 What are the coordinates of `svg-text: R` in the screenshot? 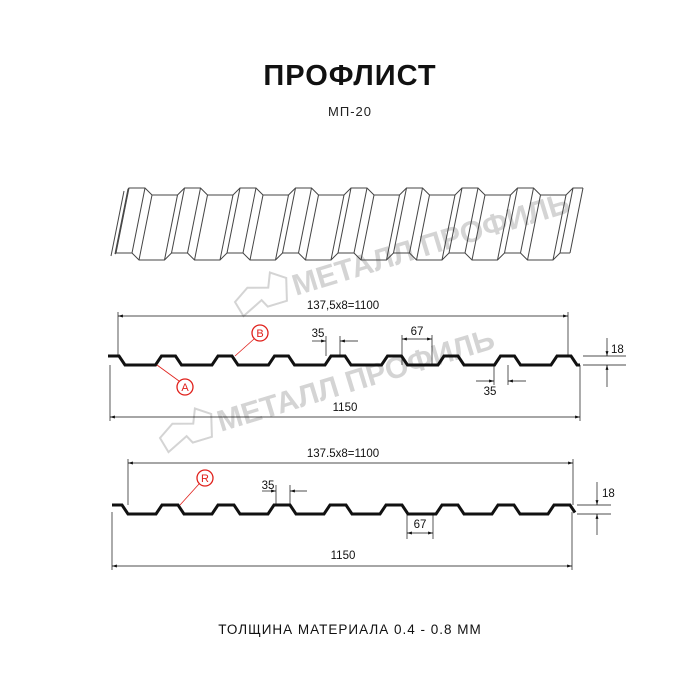 It's located at (205, 479).